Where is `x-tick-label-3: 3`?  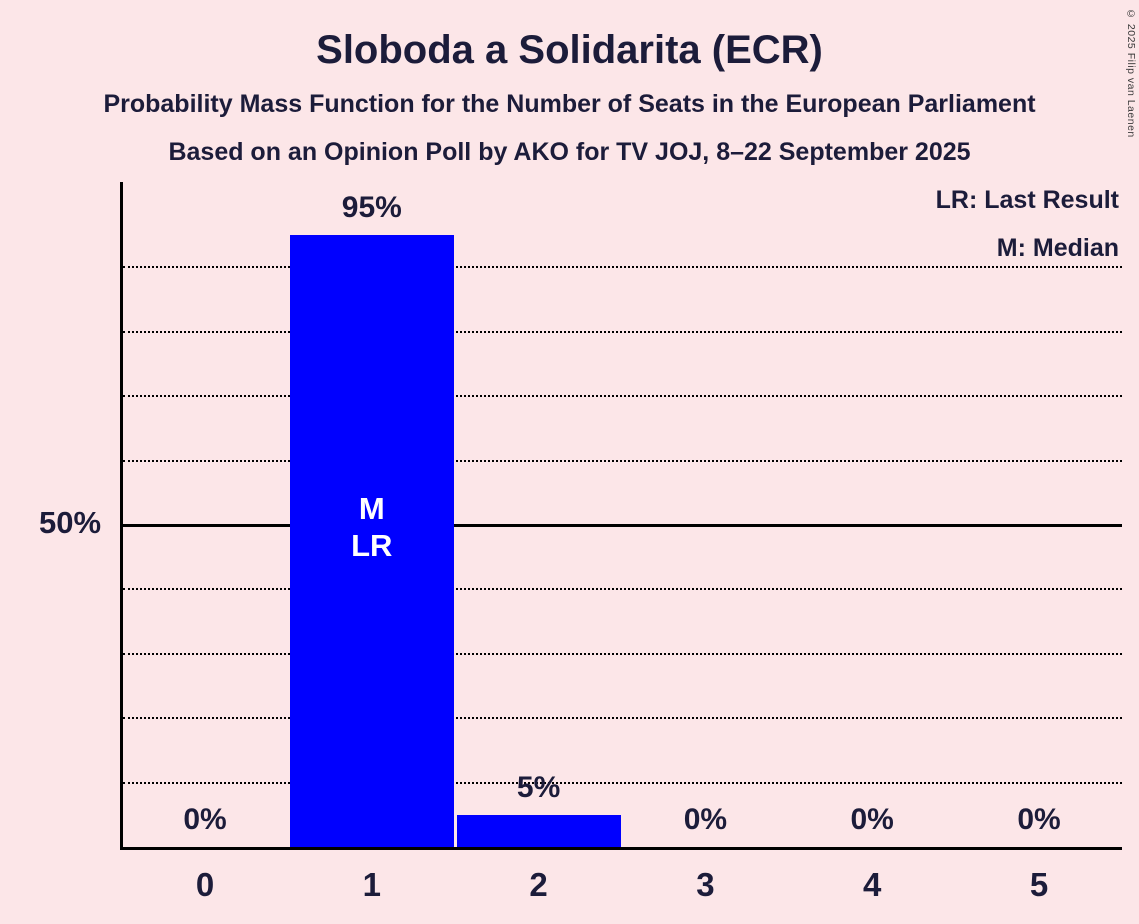 x-tick-label-3: 3 is located at coordinates (705, 884).